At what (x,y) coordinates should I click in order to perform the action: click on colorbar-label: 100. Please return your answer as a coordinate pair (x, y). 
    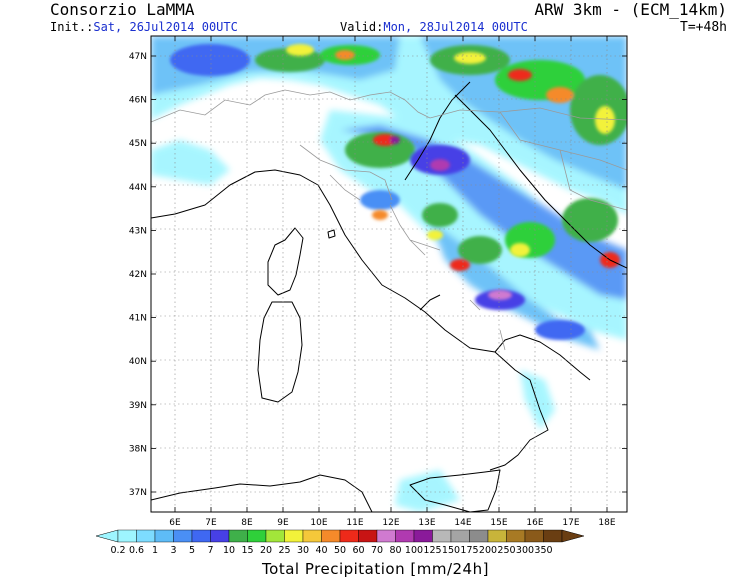
    Looking at the image, I should click on (414, 550).